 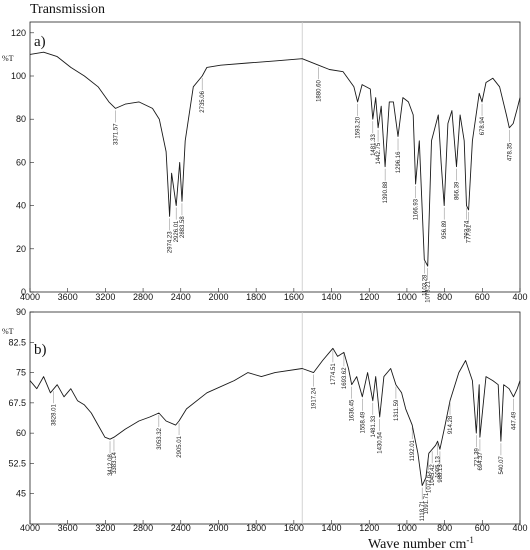 I want to click on x-axis-label-text: Wave number cm, so click(x=417, y=543).